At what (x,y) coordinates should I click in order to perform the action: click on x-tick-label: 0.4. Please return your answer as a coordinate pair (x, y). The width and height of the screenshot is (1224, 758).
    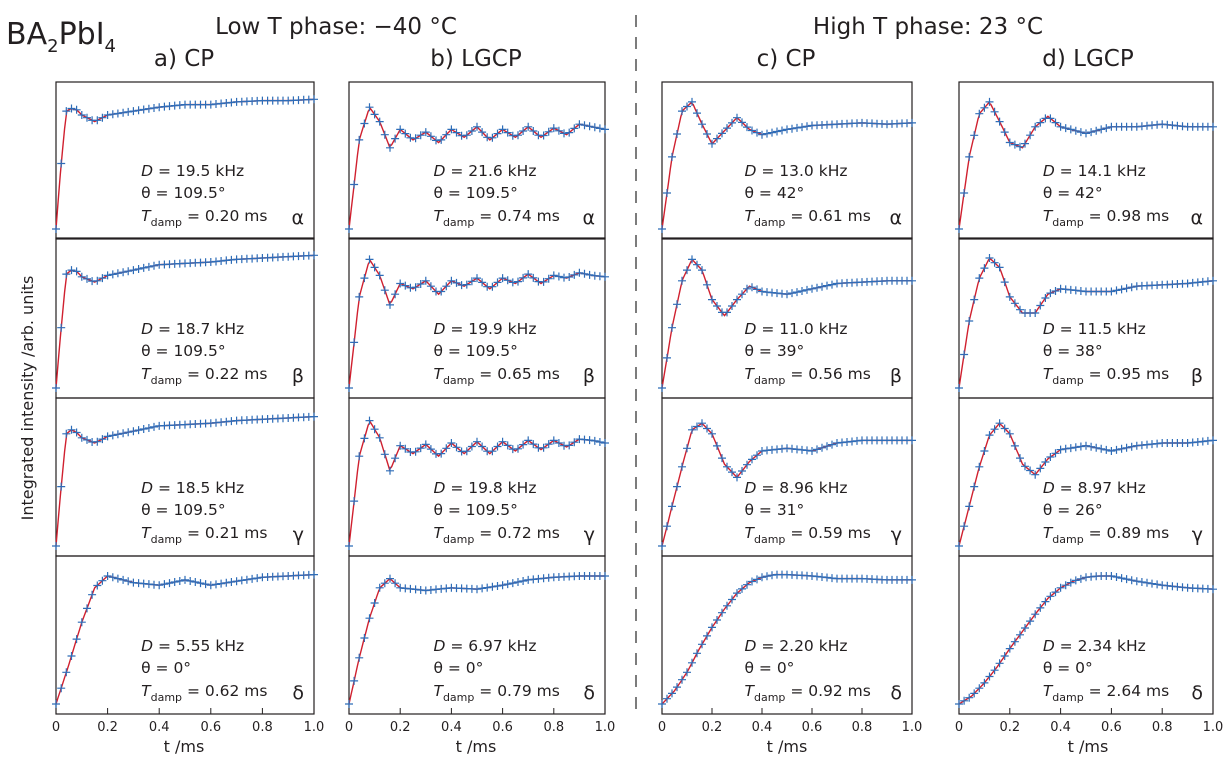
    Looking at the image, I should click on (762, 727).